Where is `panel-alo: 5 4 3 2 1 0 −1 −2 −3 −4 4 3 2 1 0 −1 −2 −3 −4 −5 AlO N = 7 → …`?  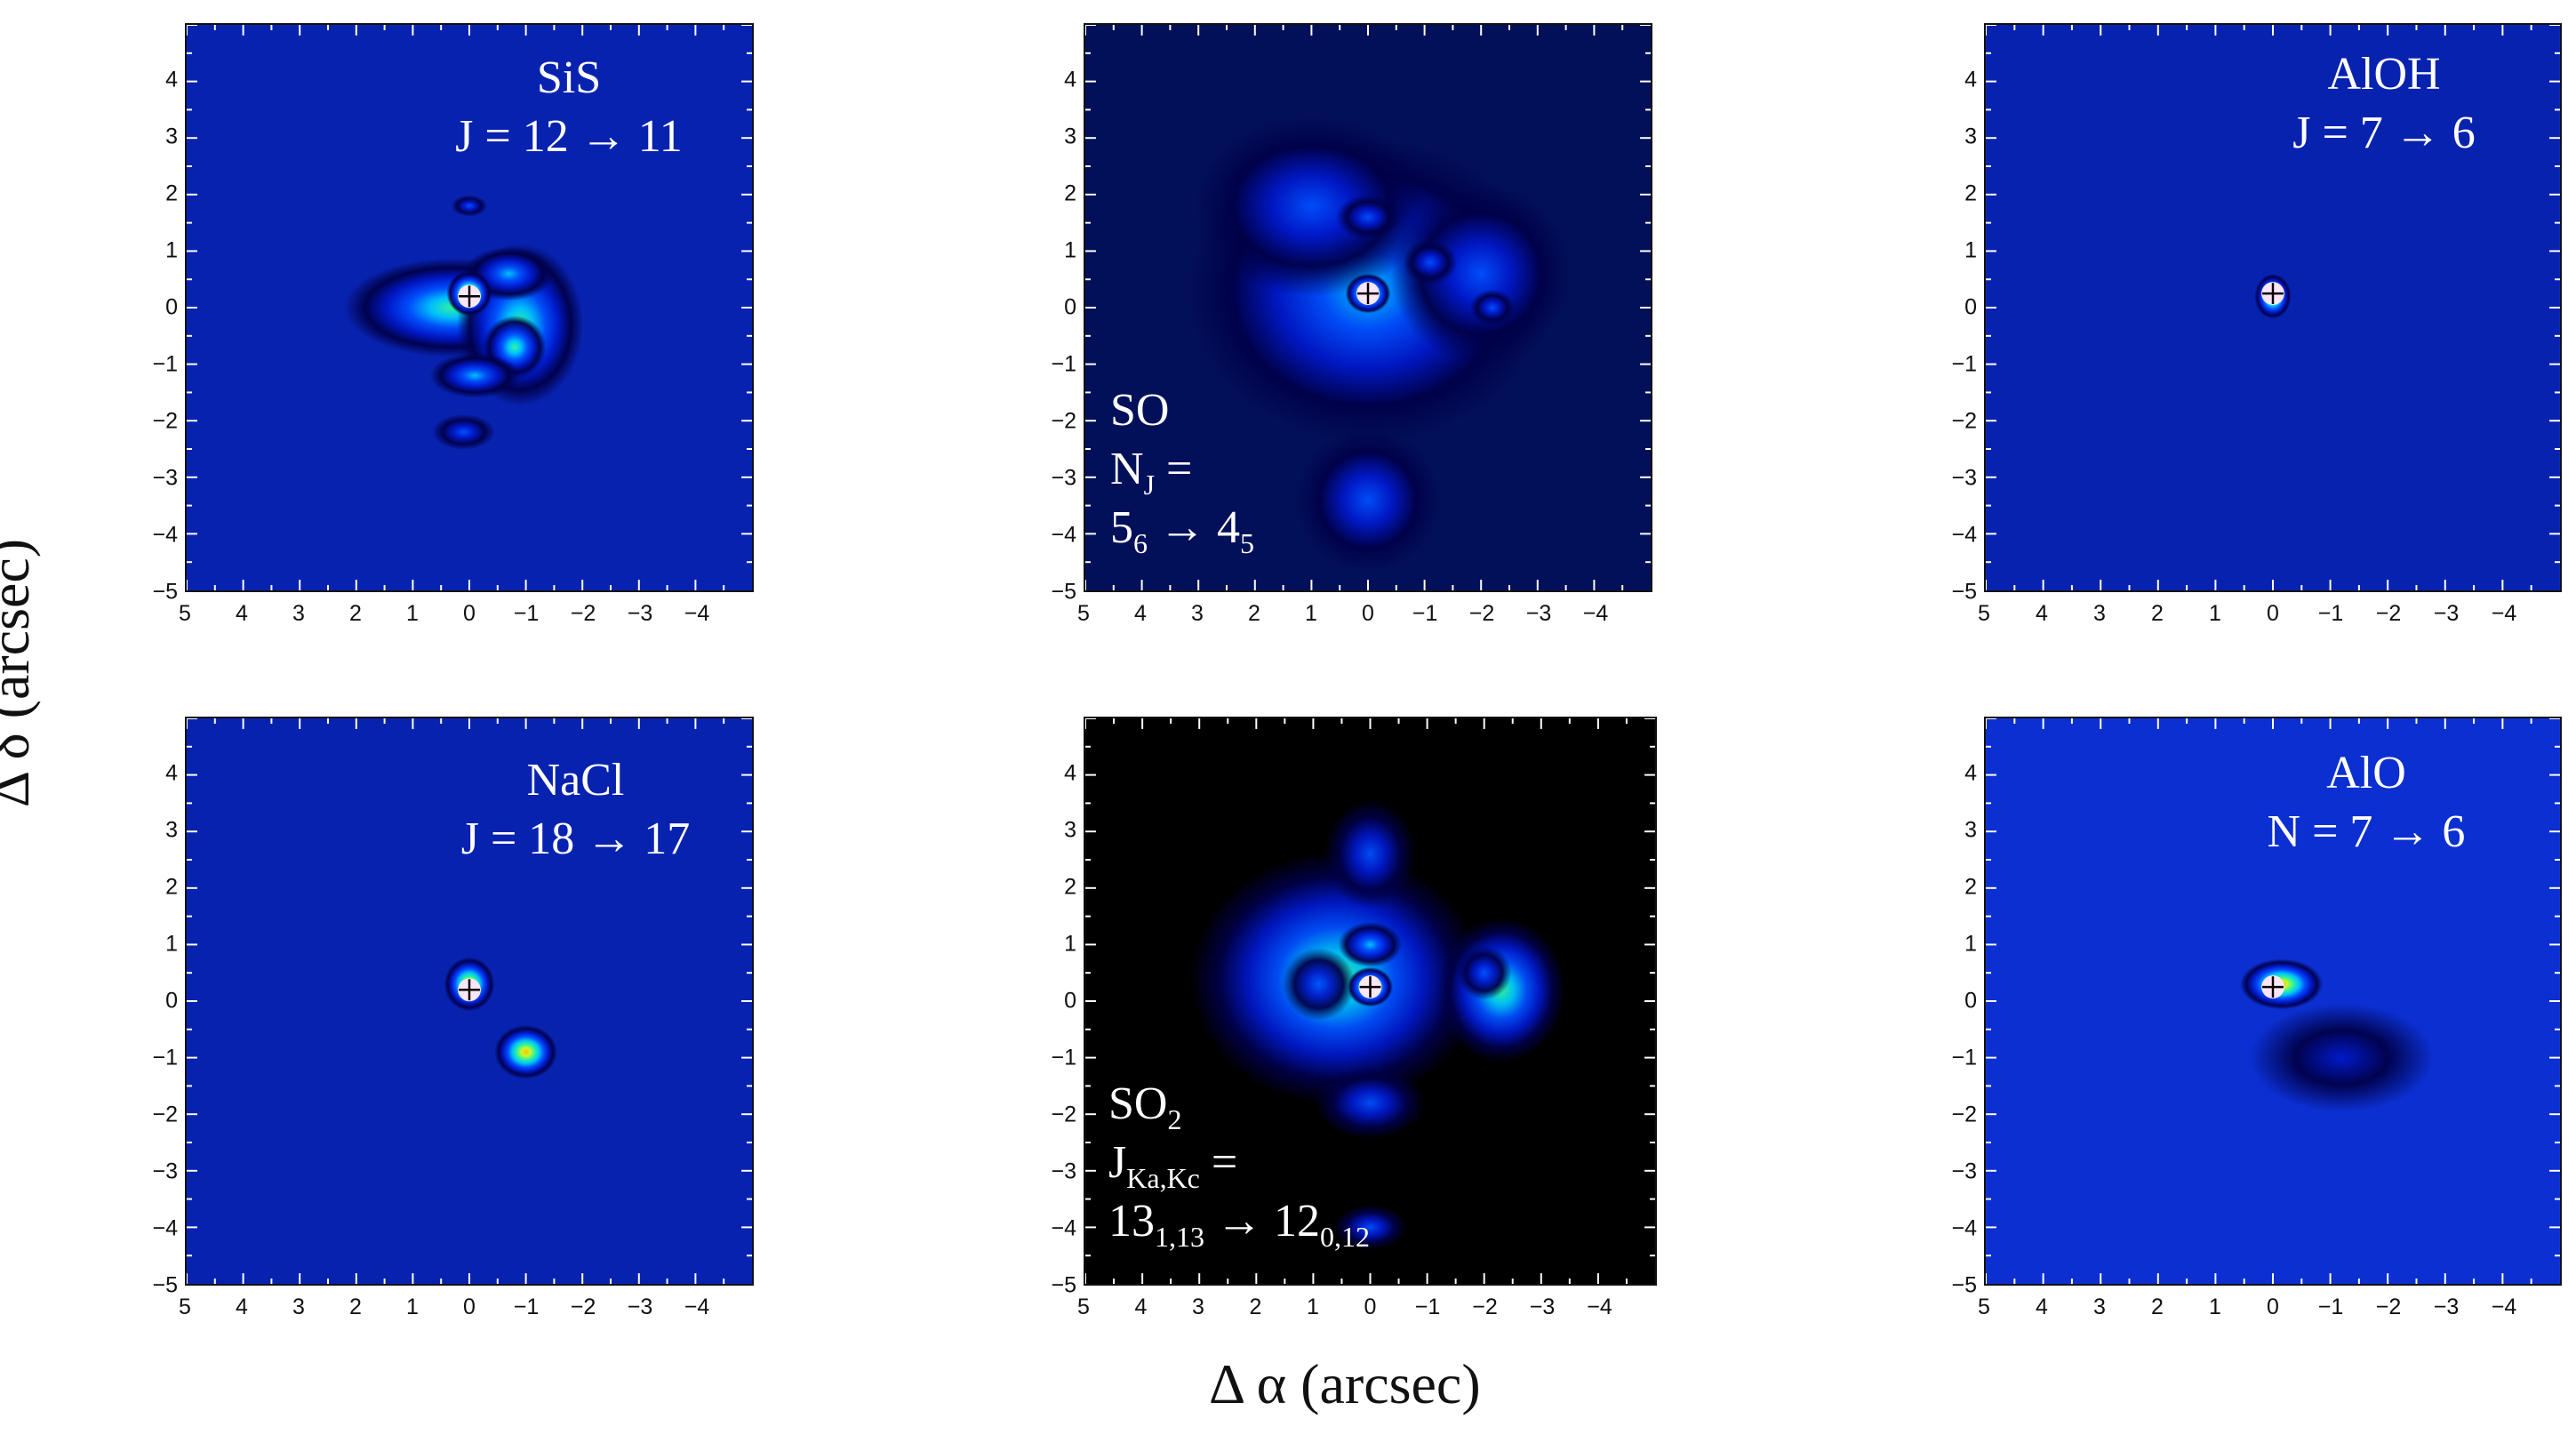 panel-alo: 5 4 3 2 1 0 −1 −2 −3 −4 4 3 2 1 0 −1 −2 −3 −4 −5 AlO N = 7 → … is located at coordinates (2256, 1018).